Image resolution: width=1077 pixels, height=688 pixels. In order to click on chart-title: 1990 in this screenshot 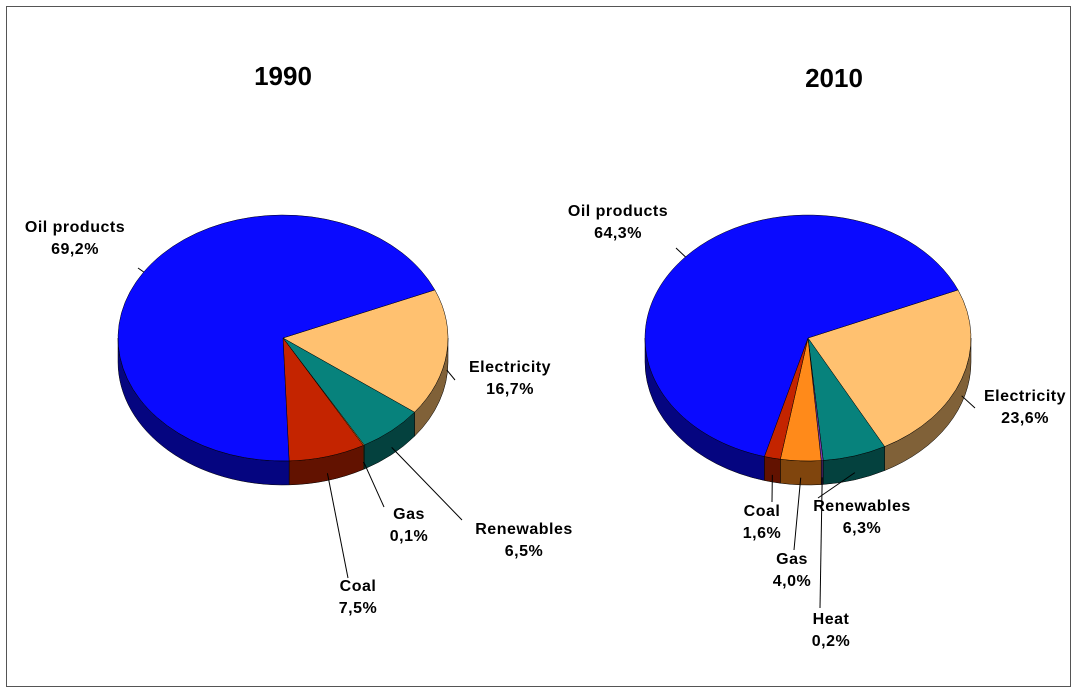, I will do `click(283, 76)`.